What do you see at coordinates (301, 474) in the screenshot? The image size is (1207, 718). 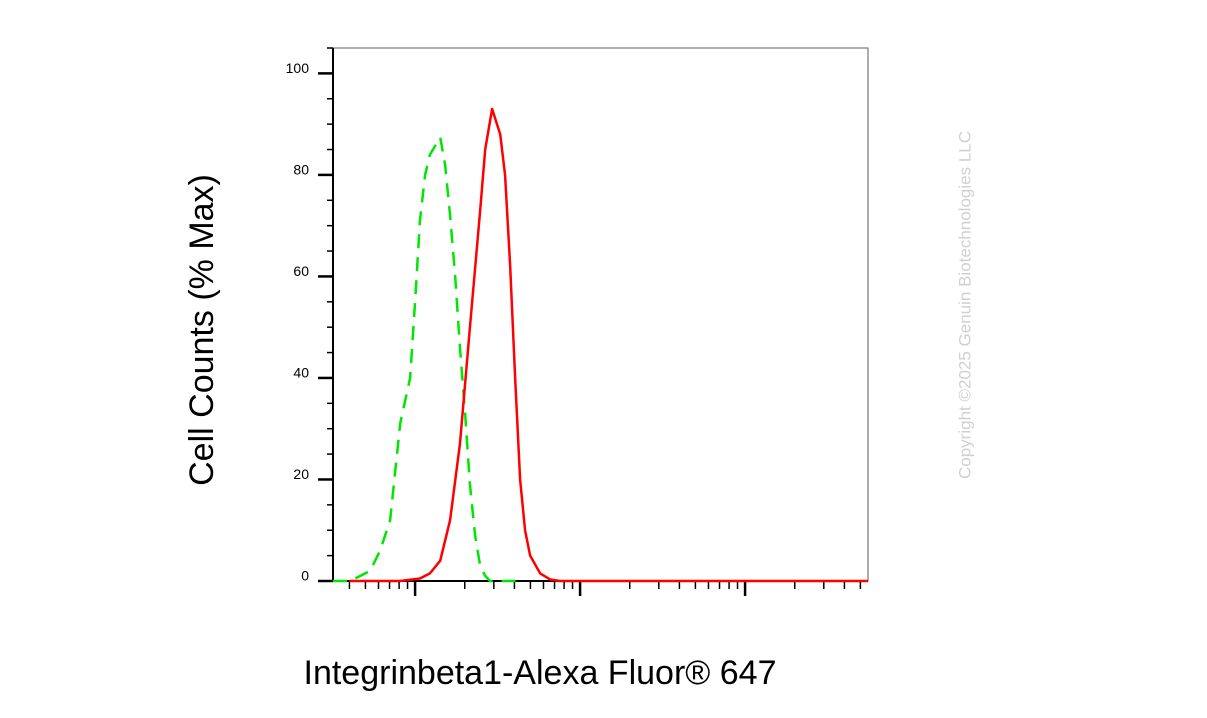 I see `y-tick-label: 20` at bounding box center [301, 474].